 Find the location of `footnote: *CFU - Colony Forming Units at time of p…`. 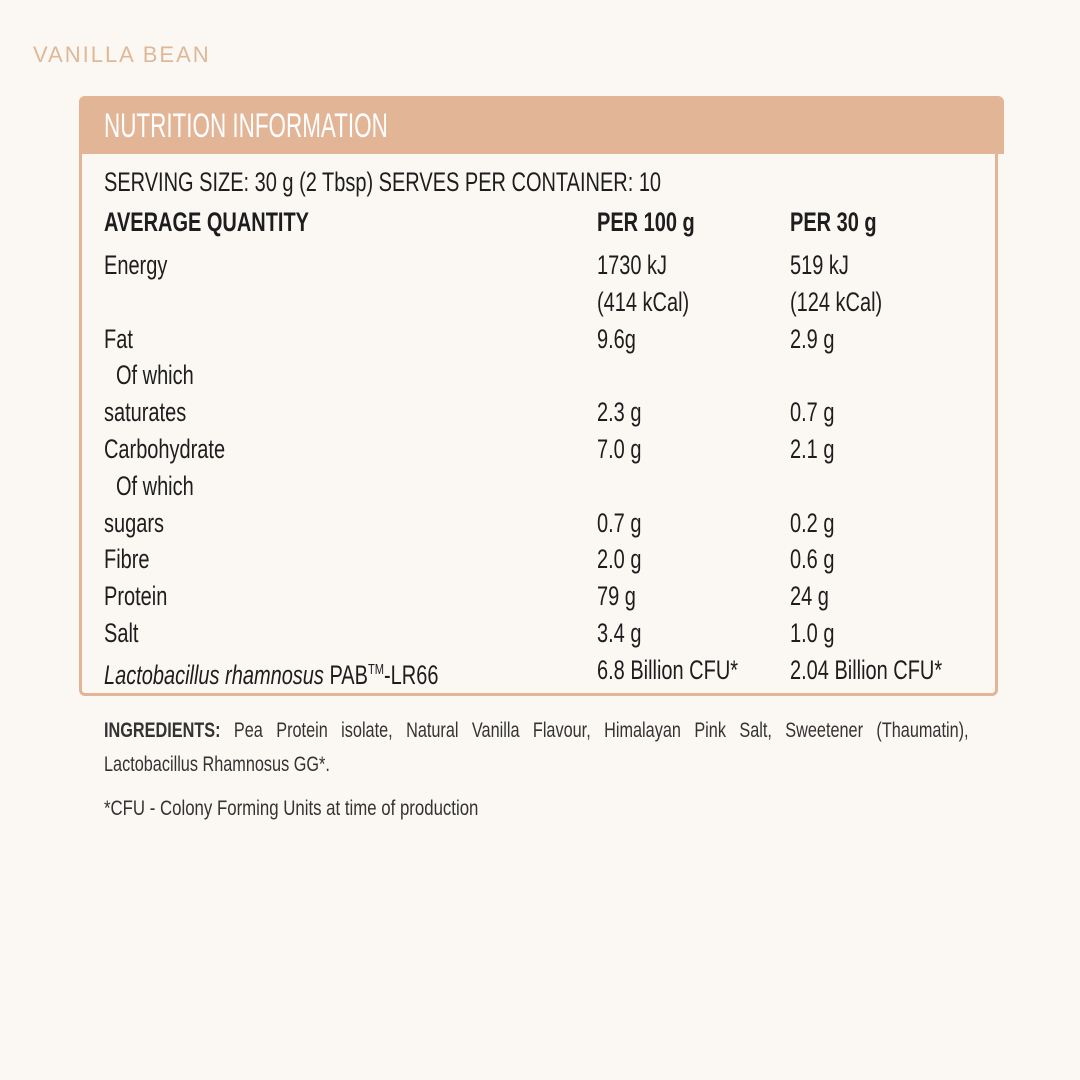

footnote: *CFU - Colony Forming Units at time of p… is located at coordinates (291, 808).